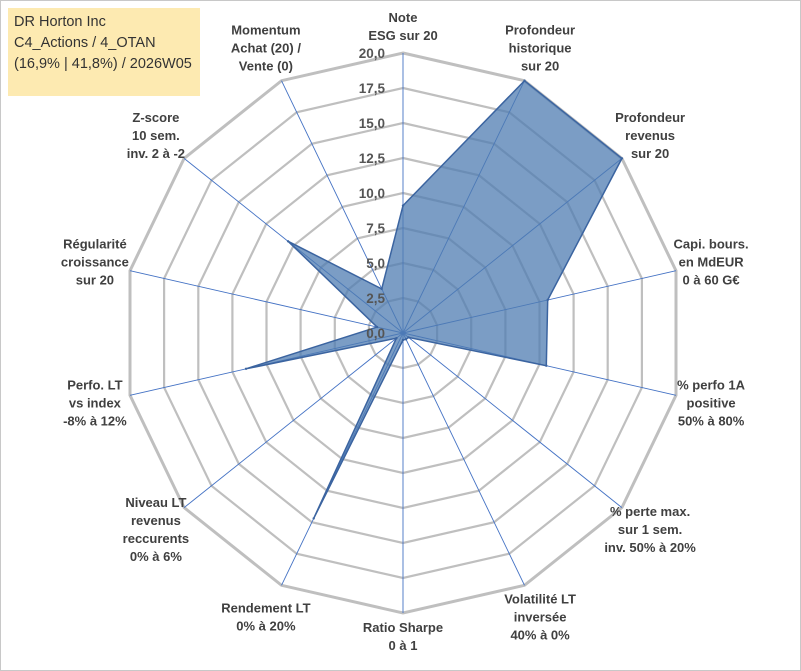 This screenshot has height=671, width=801. Describe the element at coordinates (711, 244) in the screenshot. I see `axis-label-line: Capi. bours.` at that location.